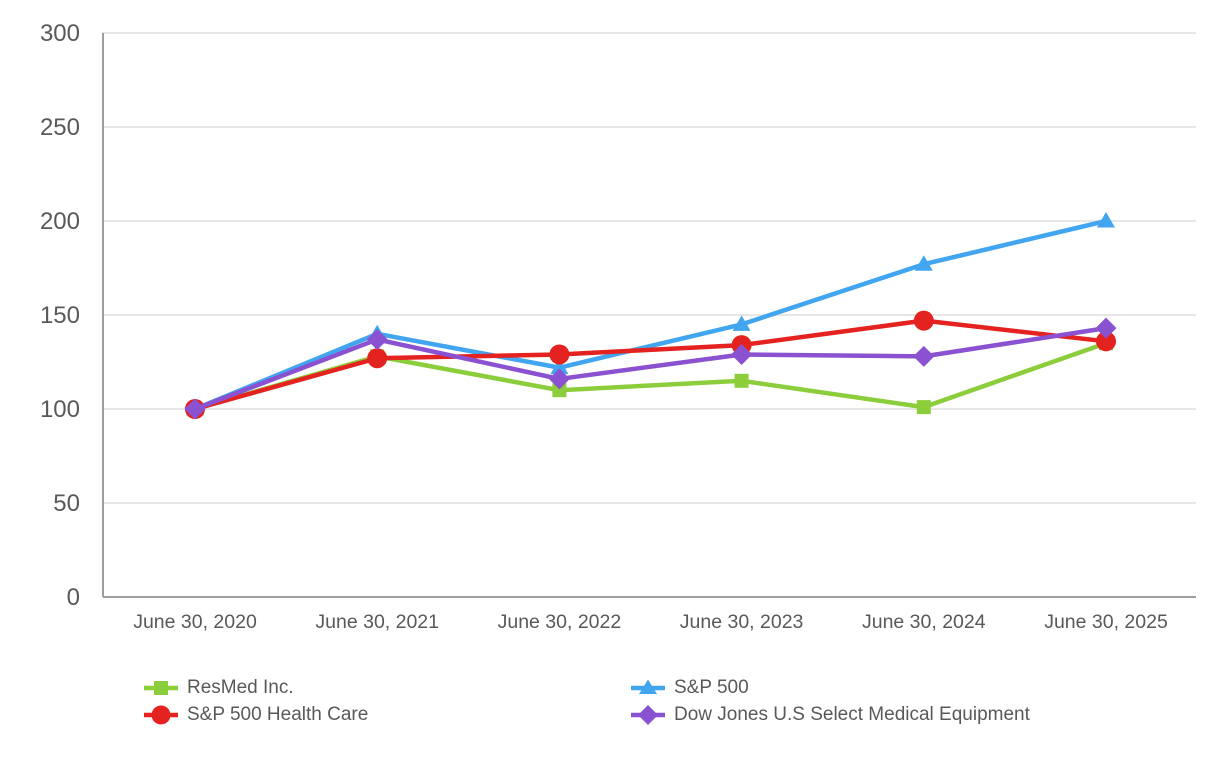 The width and height of the screenshot is (1226, 760). I want to click on data-point-s2-x1, so click(377, 358).